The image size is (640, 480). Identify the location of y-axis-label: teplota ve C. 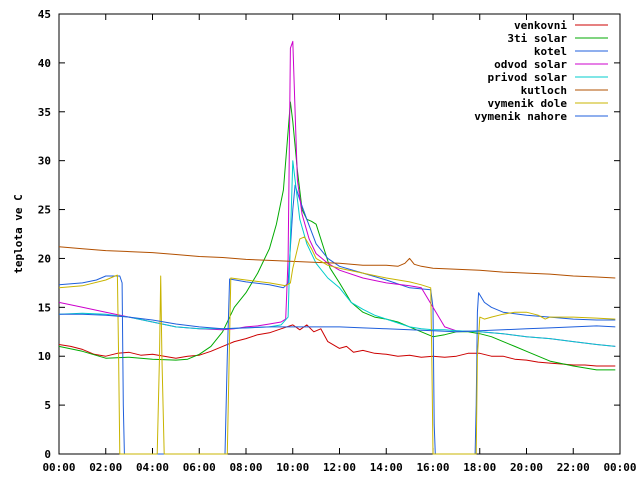
(18, 233).